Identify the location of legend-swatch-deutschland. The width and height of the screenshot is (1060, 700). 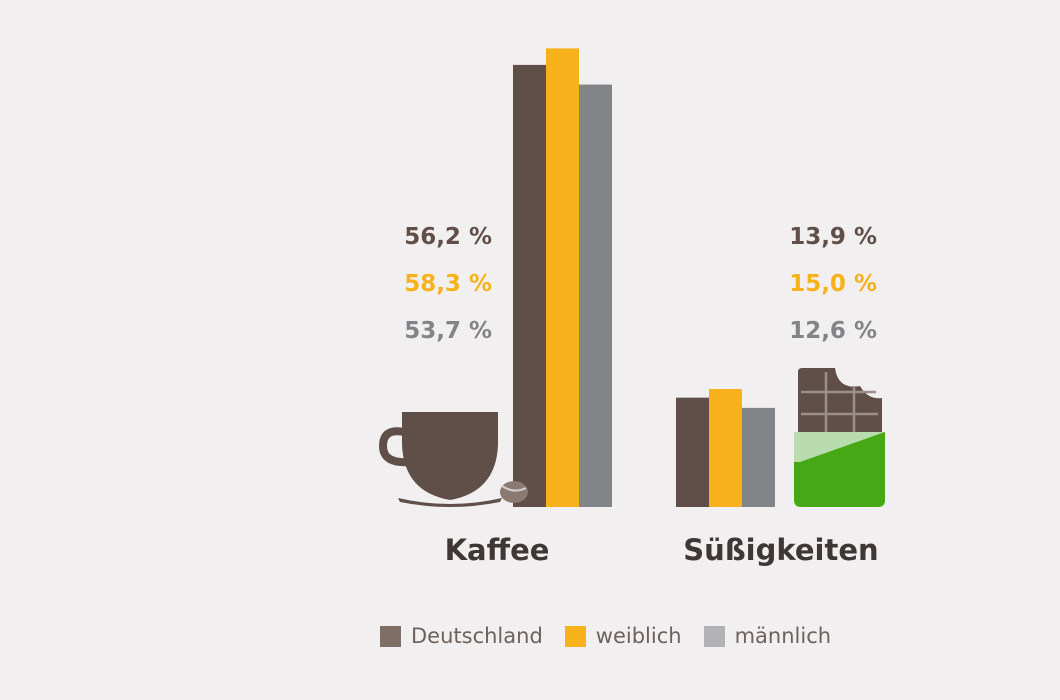
(390, 636).